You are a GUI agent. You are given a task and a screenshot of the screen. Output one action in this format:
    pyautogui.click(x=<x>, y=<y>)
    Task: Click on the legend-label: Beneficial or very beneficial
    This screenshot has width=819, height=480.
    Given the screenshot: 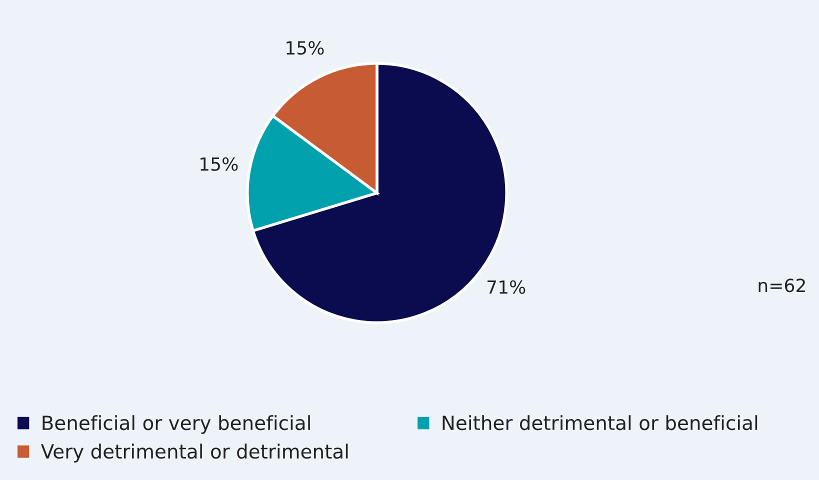 What is the action you would take?
    pyautogui.click(x=176, y=424)
    